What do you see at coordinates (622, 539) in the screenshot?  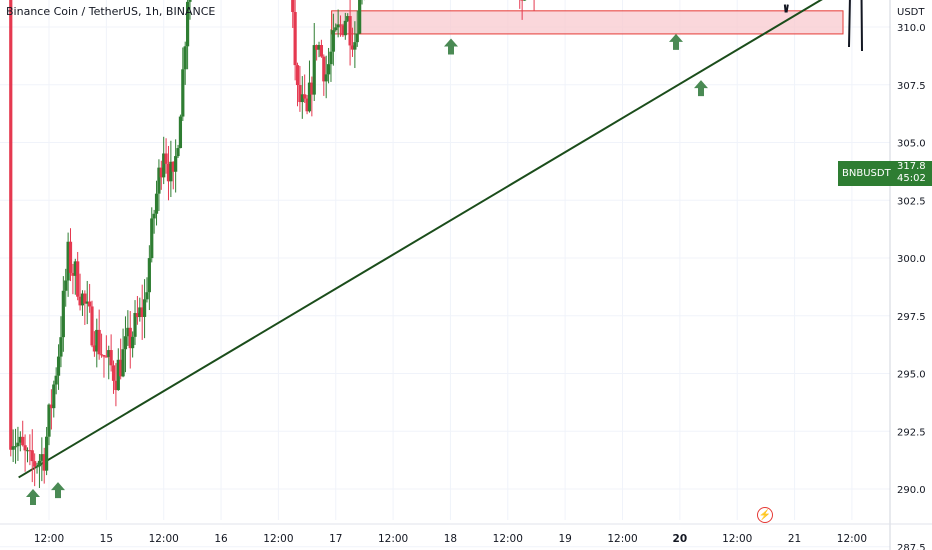 I see `x-tick-label-10: 12:00` at bounding box center [622, 539].